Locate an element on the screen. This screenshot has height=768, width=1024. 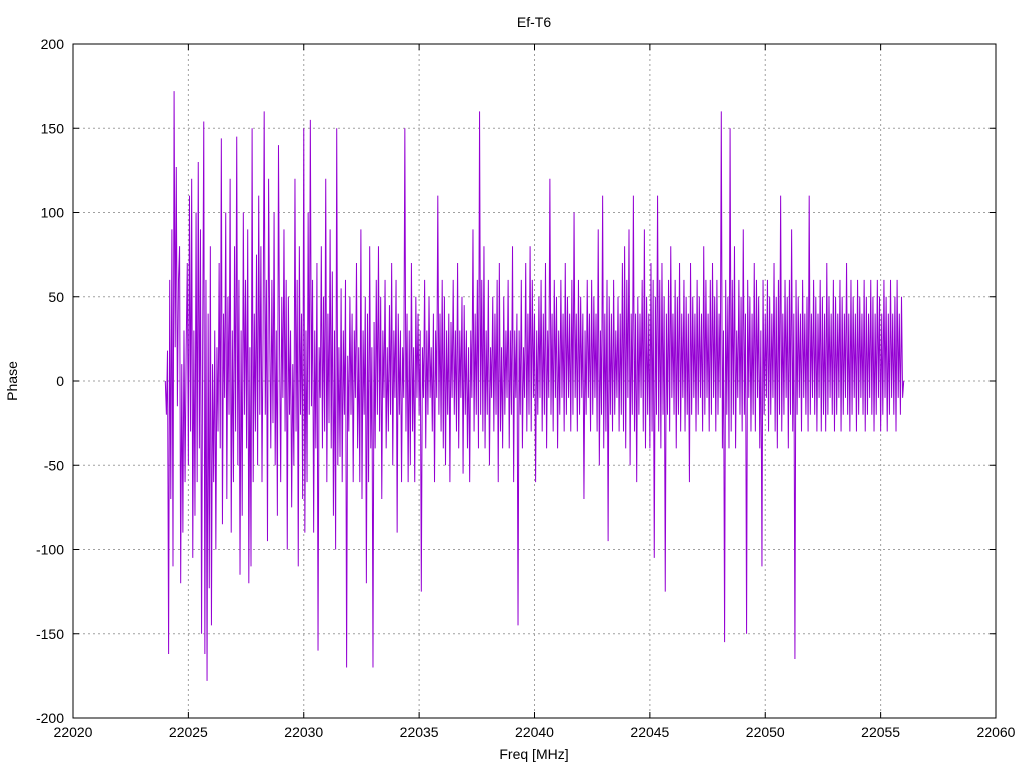
x-tick-label: 22045 is located at coordinates (649, 732).